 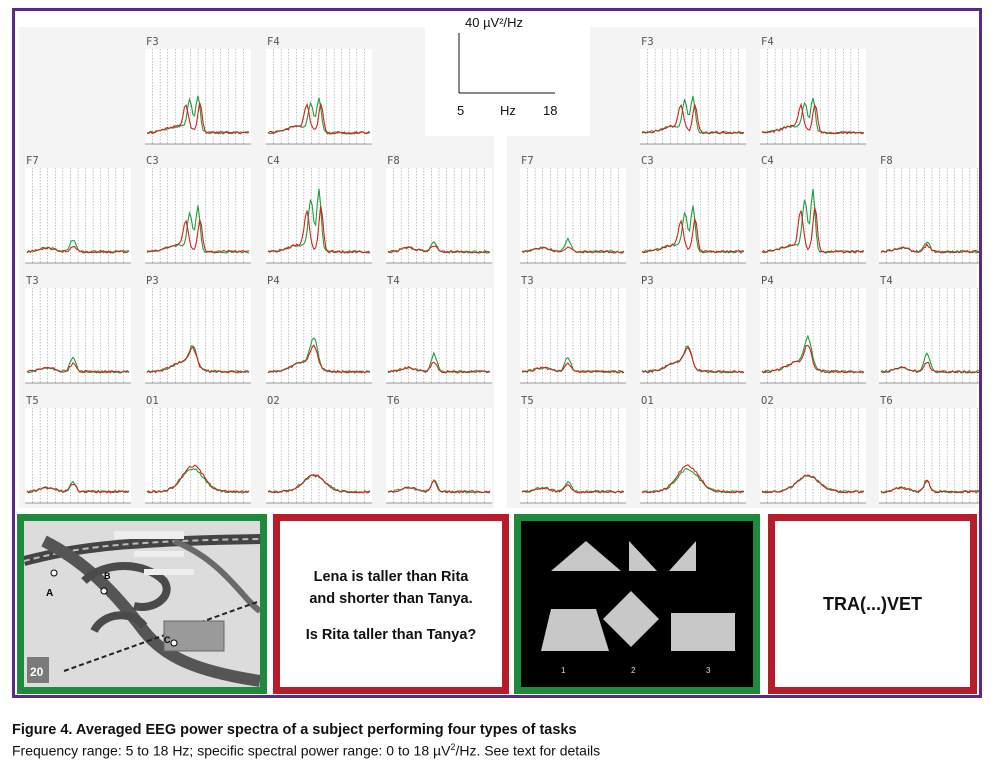 I want to click on road-map-image: A C B 20, so click(x=142, y=604).